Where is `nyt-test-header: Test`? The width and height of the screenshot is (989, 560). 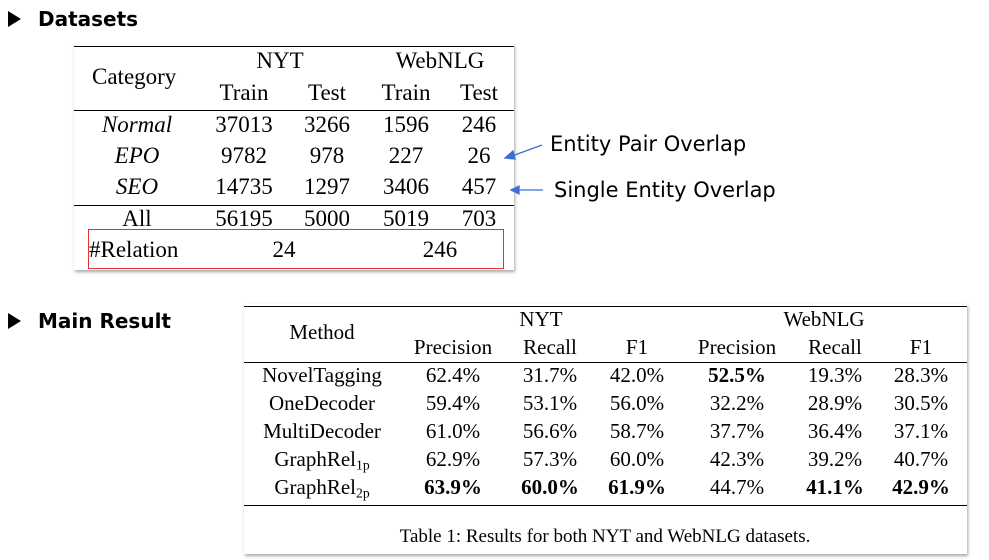
nyt-test-header: Test is located at coordinates (327, 92).